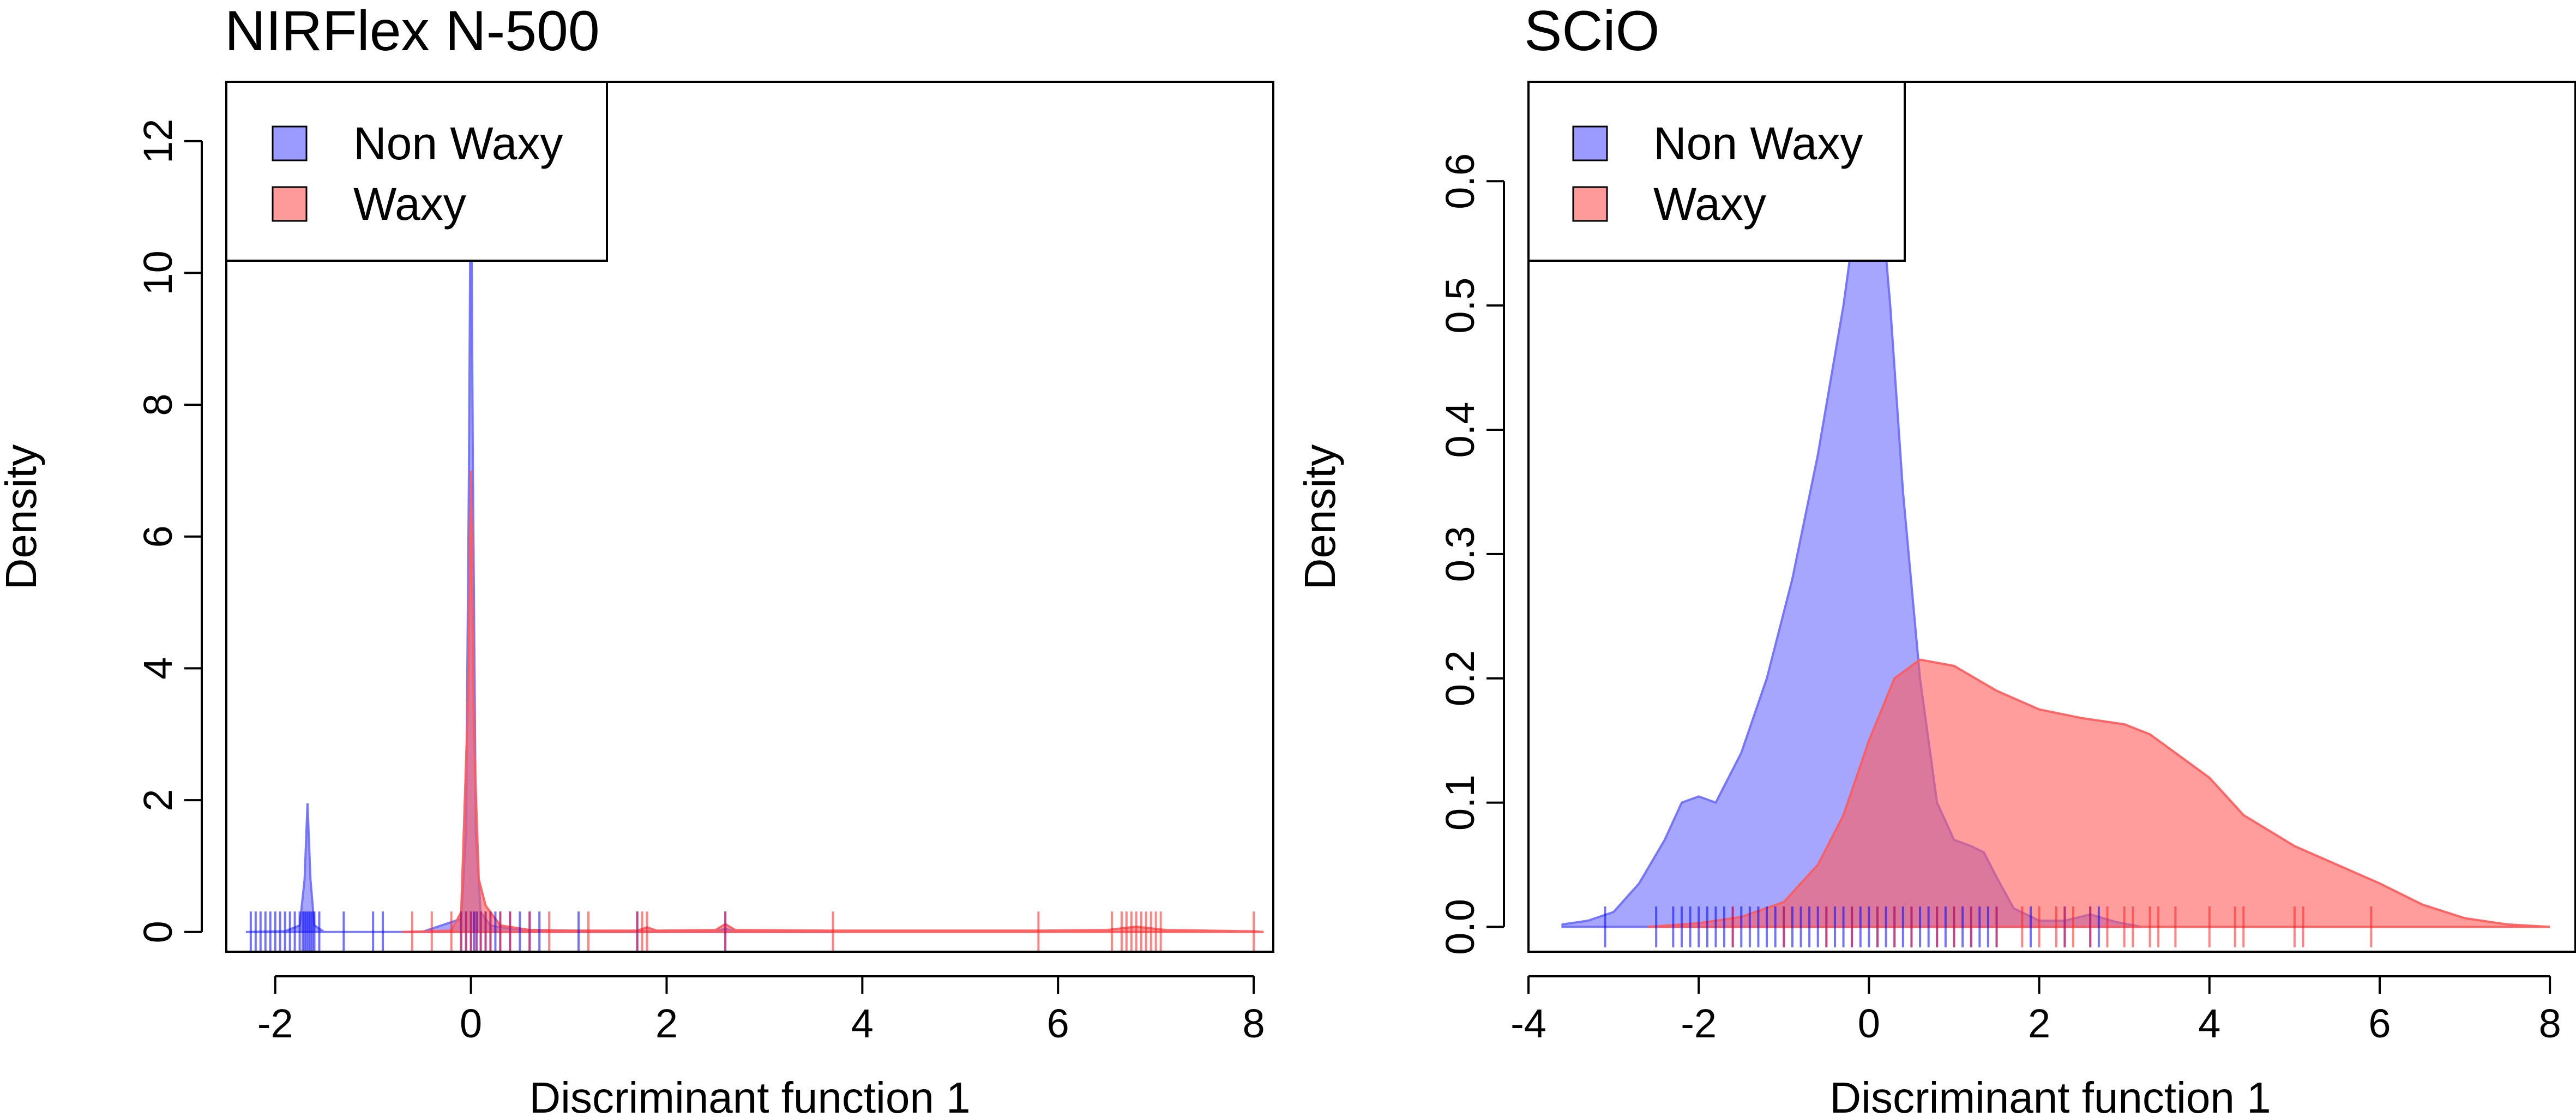 Image resolution: width=2576 pixels, height=1117 pixels. Describe the element at coordinates (157, 405) in the screenshot. I see `y-tick-label: 8` at that location.